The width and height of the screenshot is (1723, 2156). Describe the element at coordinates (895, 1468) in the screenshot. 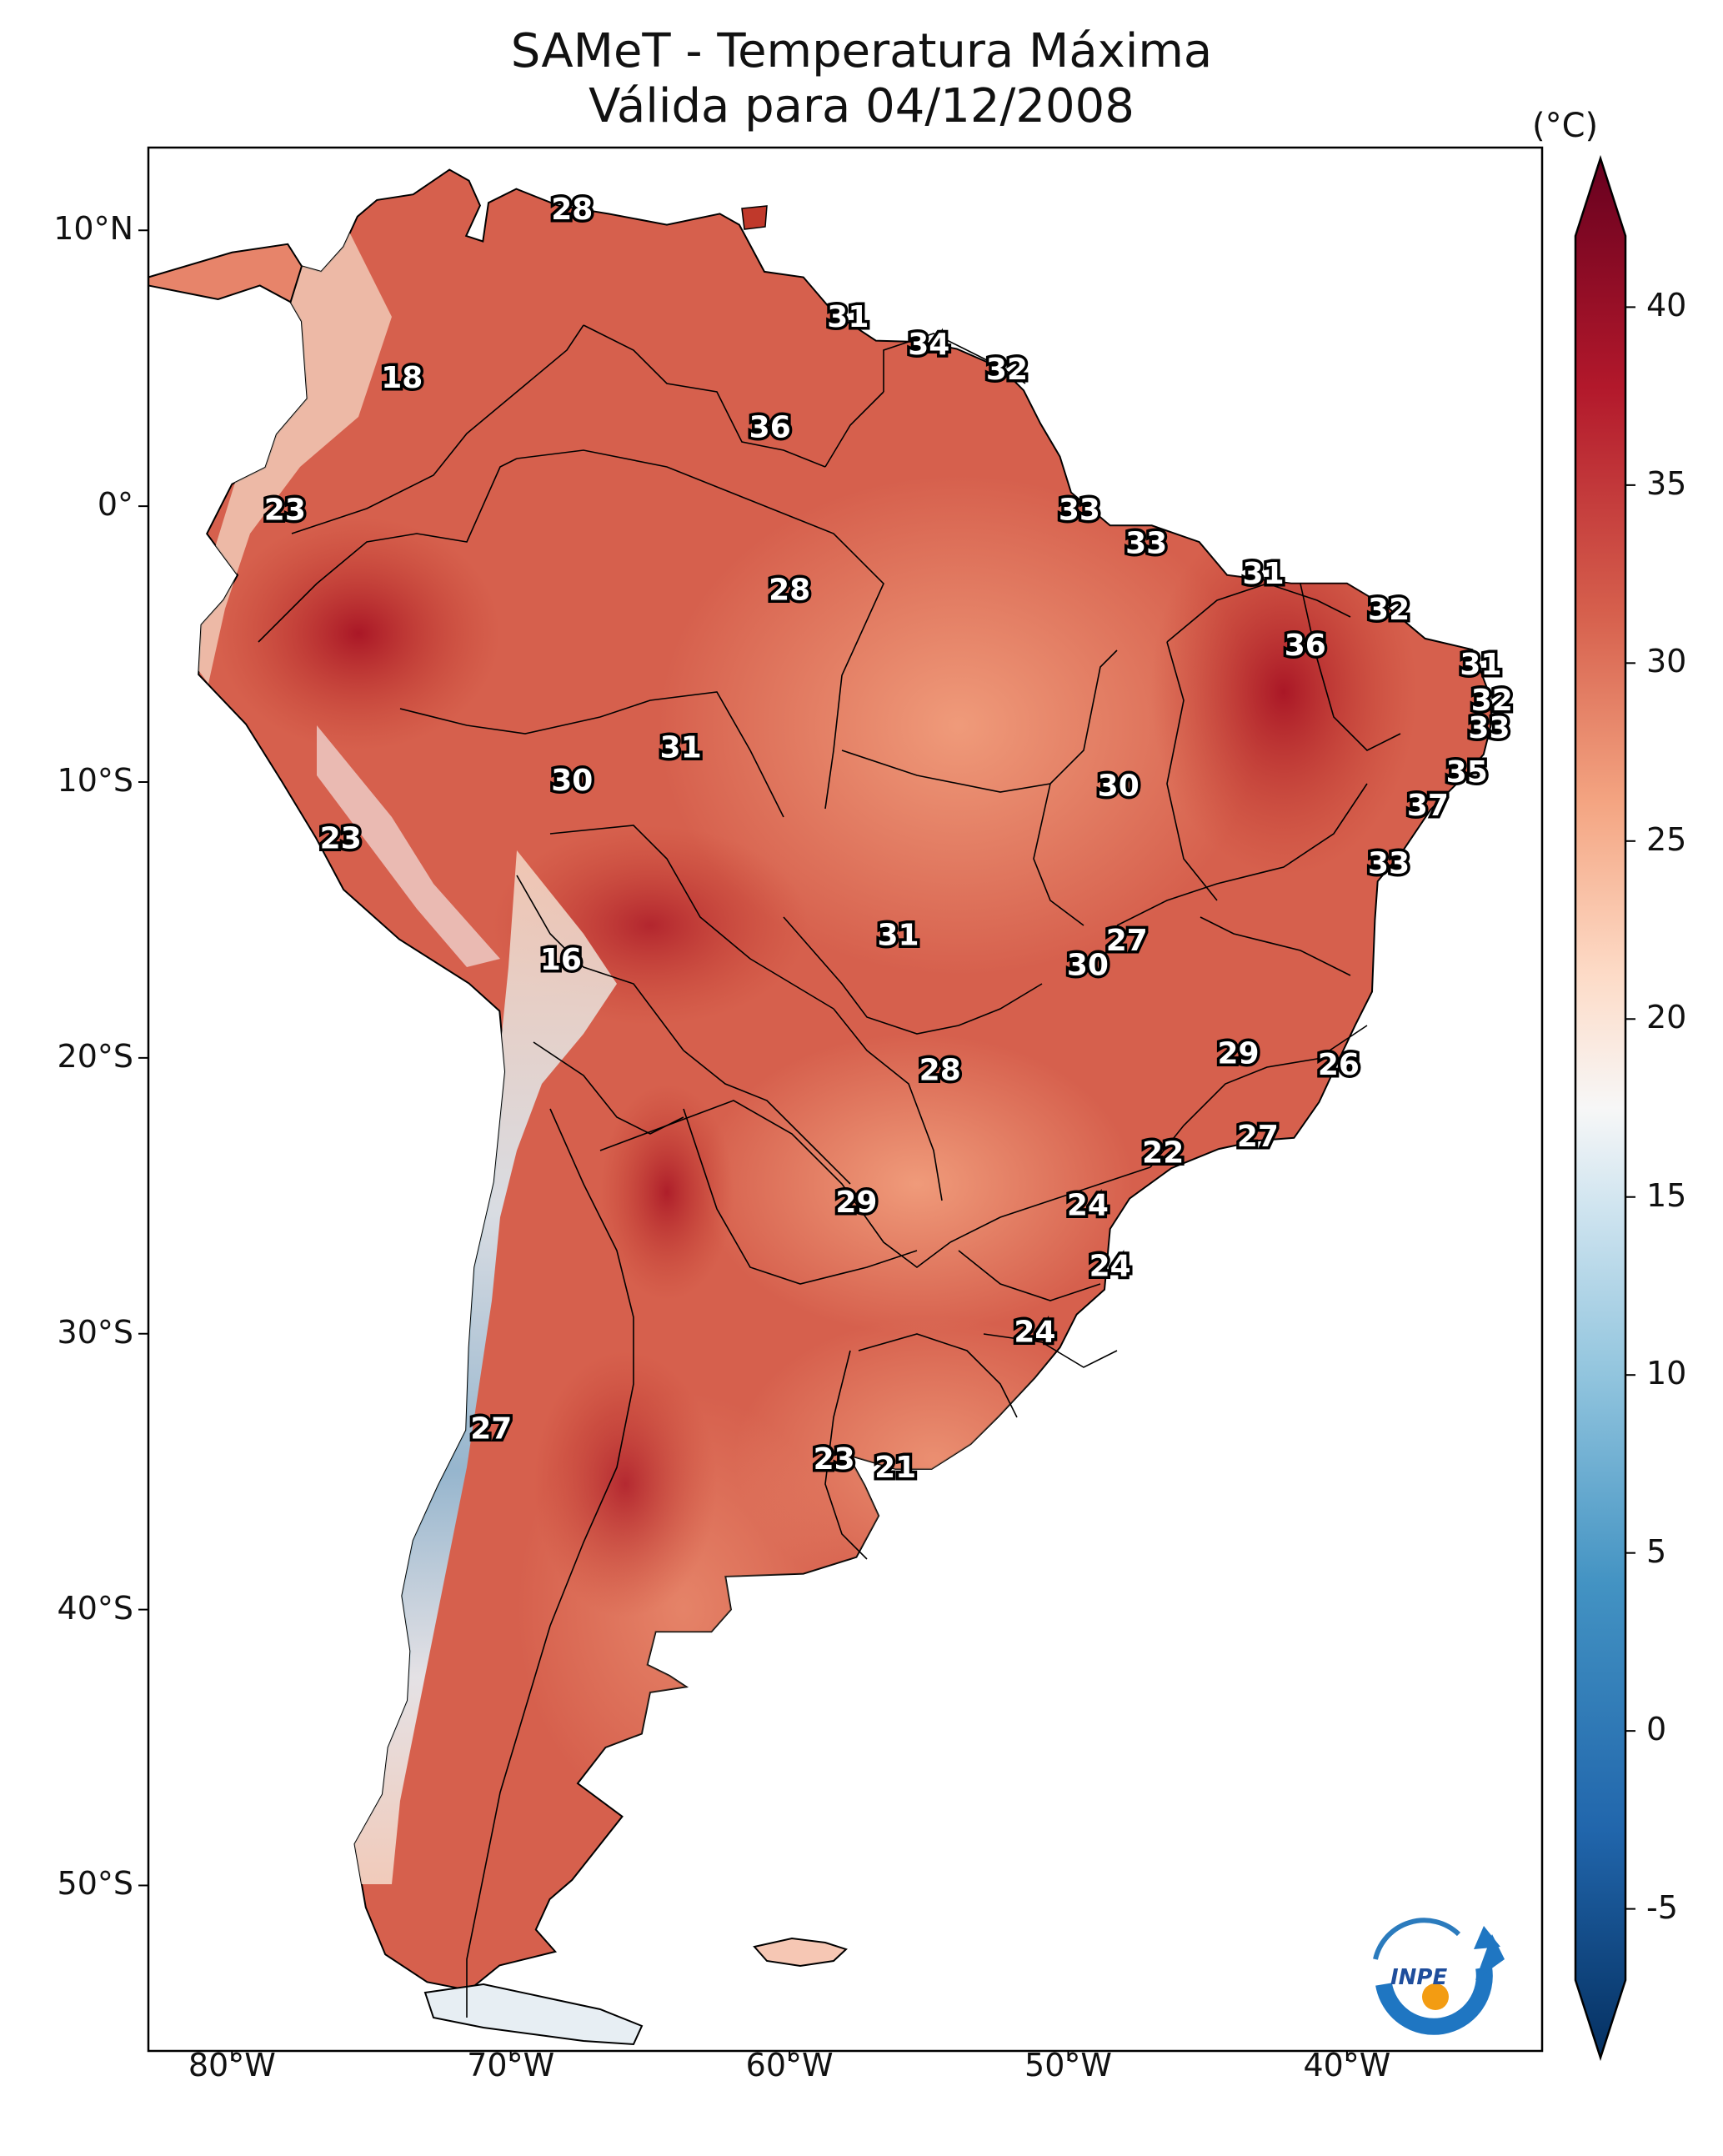

I see `station-temperature-label: 21` at that location.